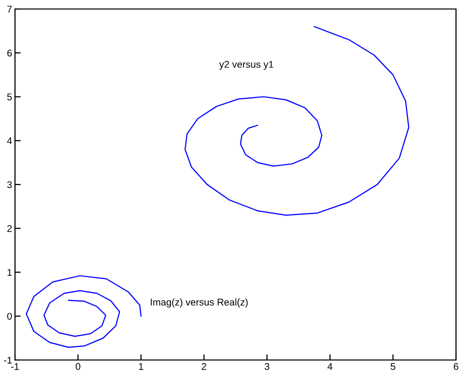  Describe the element at coordinates (204, 366) in the screenshot. I see `x-tick-label: 2` at that location.